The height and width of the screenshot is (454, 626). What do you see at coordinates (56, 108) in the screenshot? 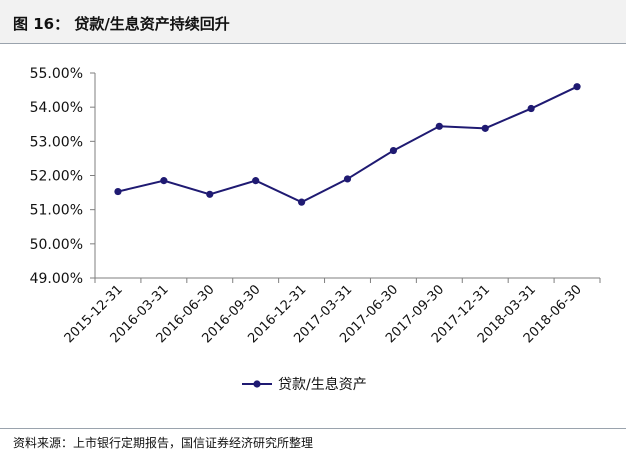
I see `y-tick-label: 54.00%` at bounding box center [56, 108].